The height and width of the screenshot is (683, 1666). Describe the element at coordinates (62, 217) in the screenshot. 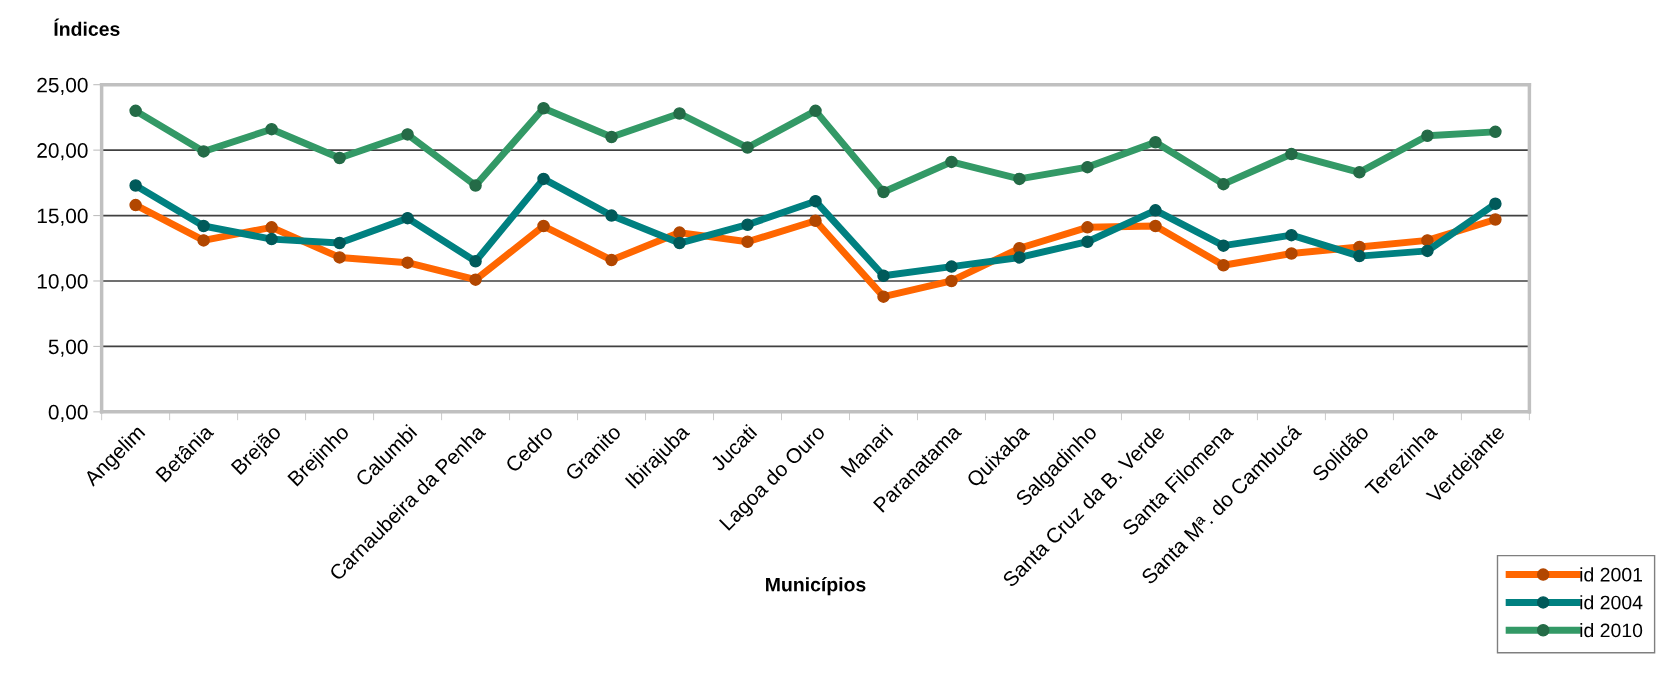

I see `y-tick-label: 15,00` at that location.